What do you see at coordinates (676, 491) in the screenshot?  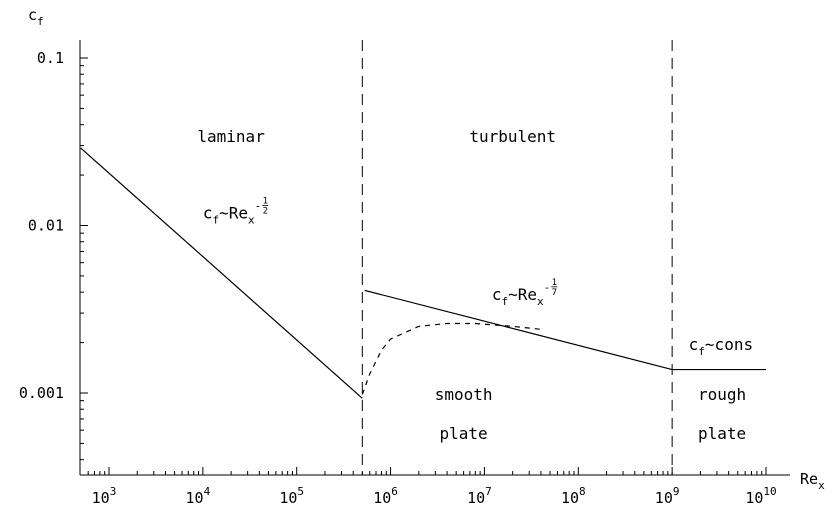 I see `x-tick-exponent: 9` at bounding box center [676, 491].